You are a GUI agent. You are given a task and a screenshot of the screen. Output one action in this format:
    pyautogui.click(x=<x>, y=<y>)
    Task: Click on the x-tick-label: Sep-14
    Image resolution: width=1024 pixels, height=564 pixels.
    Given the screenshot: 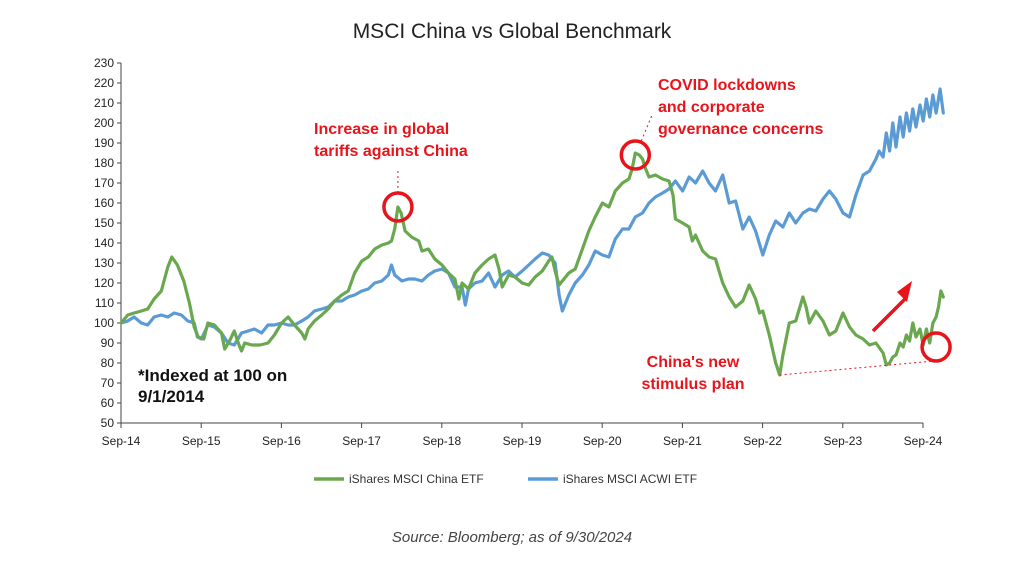 What is the action you would take?
    pyautogui.click(x=121, y=441)
    